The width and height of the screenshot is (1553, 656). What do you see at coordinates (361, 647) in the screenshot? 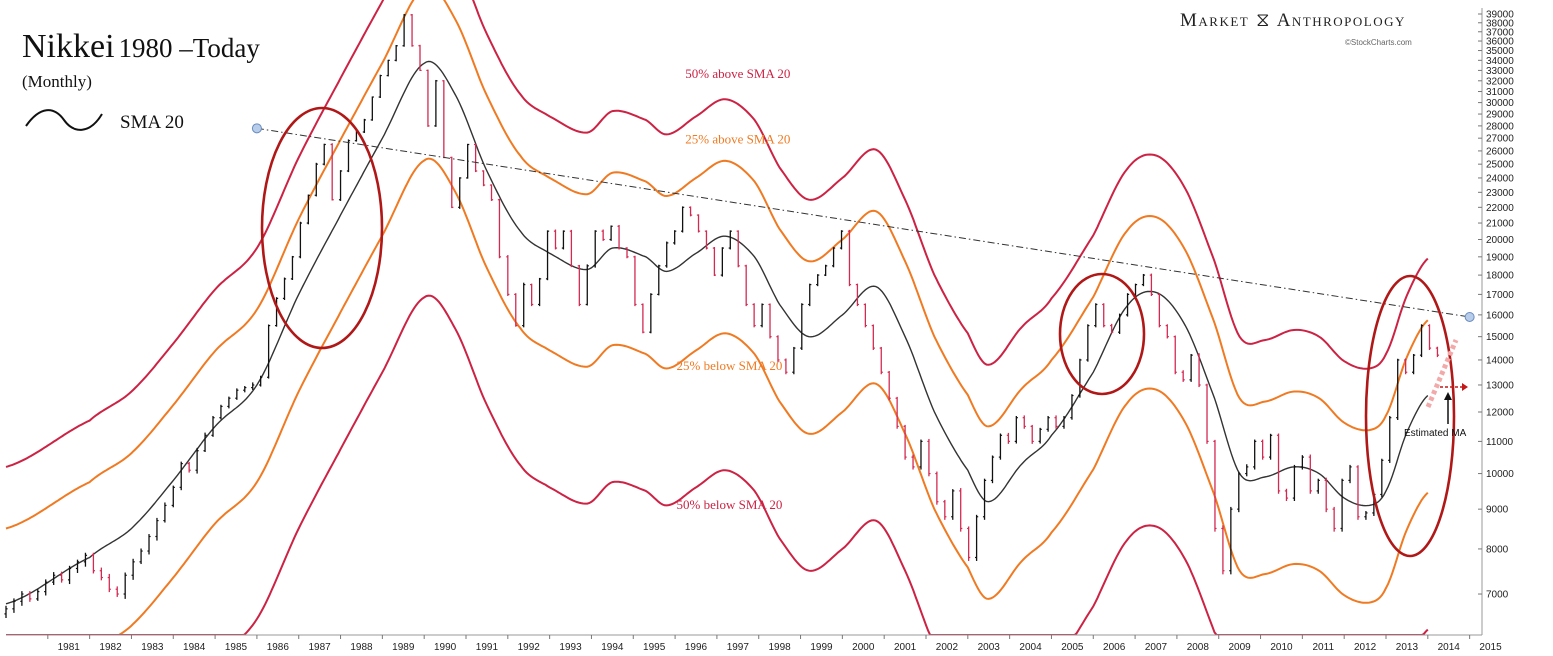
I see `x-tick-label: 1988` at bounding box center [361, 647].